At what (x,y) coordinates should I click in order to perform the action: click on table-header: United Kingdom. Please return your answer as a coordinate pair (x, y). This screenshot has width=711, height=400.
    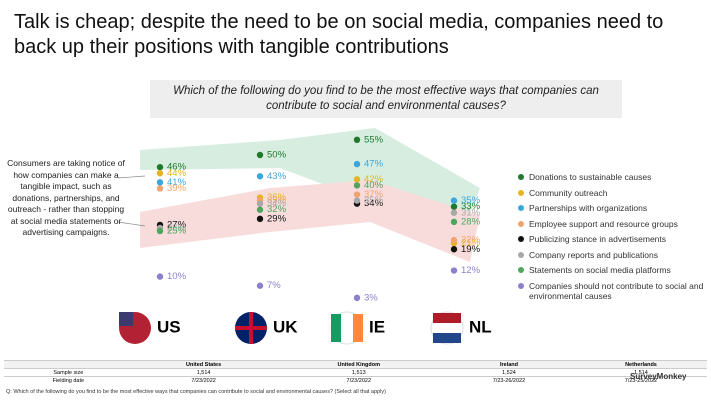
    Looking at the image, I should click on (358, 364).